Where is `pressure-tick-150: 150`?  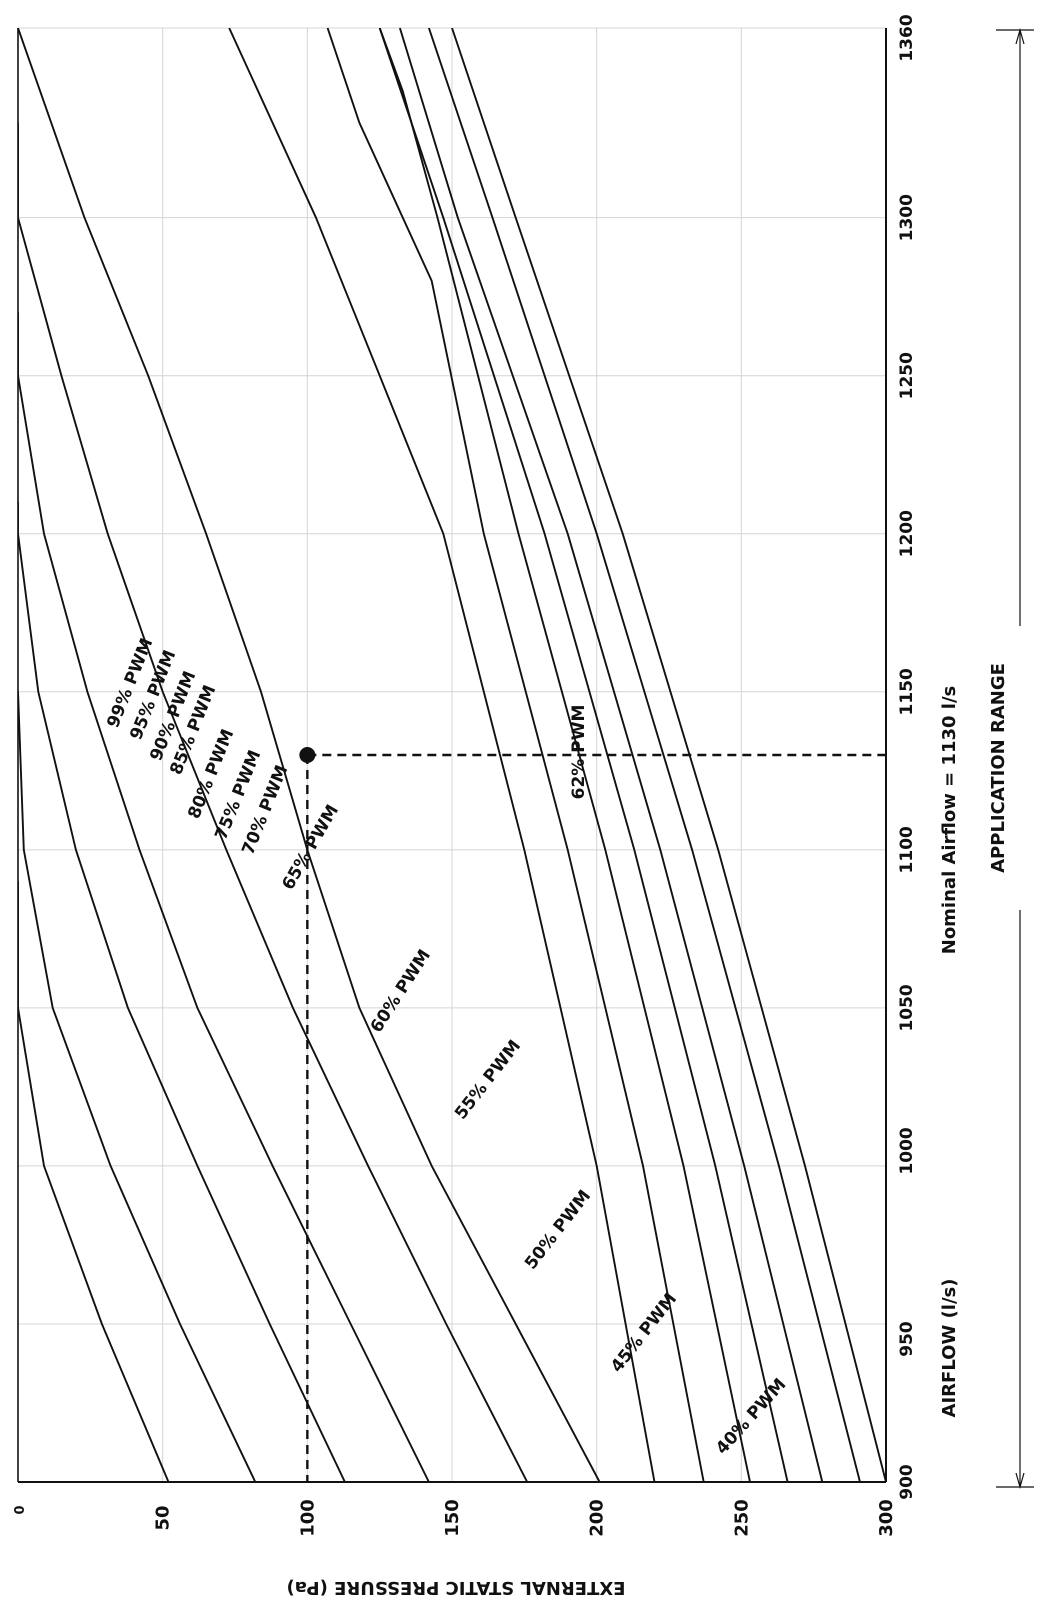 pressure-tick-150: 150 is located at coordinates (452, 1518).